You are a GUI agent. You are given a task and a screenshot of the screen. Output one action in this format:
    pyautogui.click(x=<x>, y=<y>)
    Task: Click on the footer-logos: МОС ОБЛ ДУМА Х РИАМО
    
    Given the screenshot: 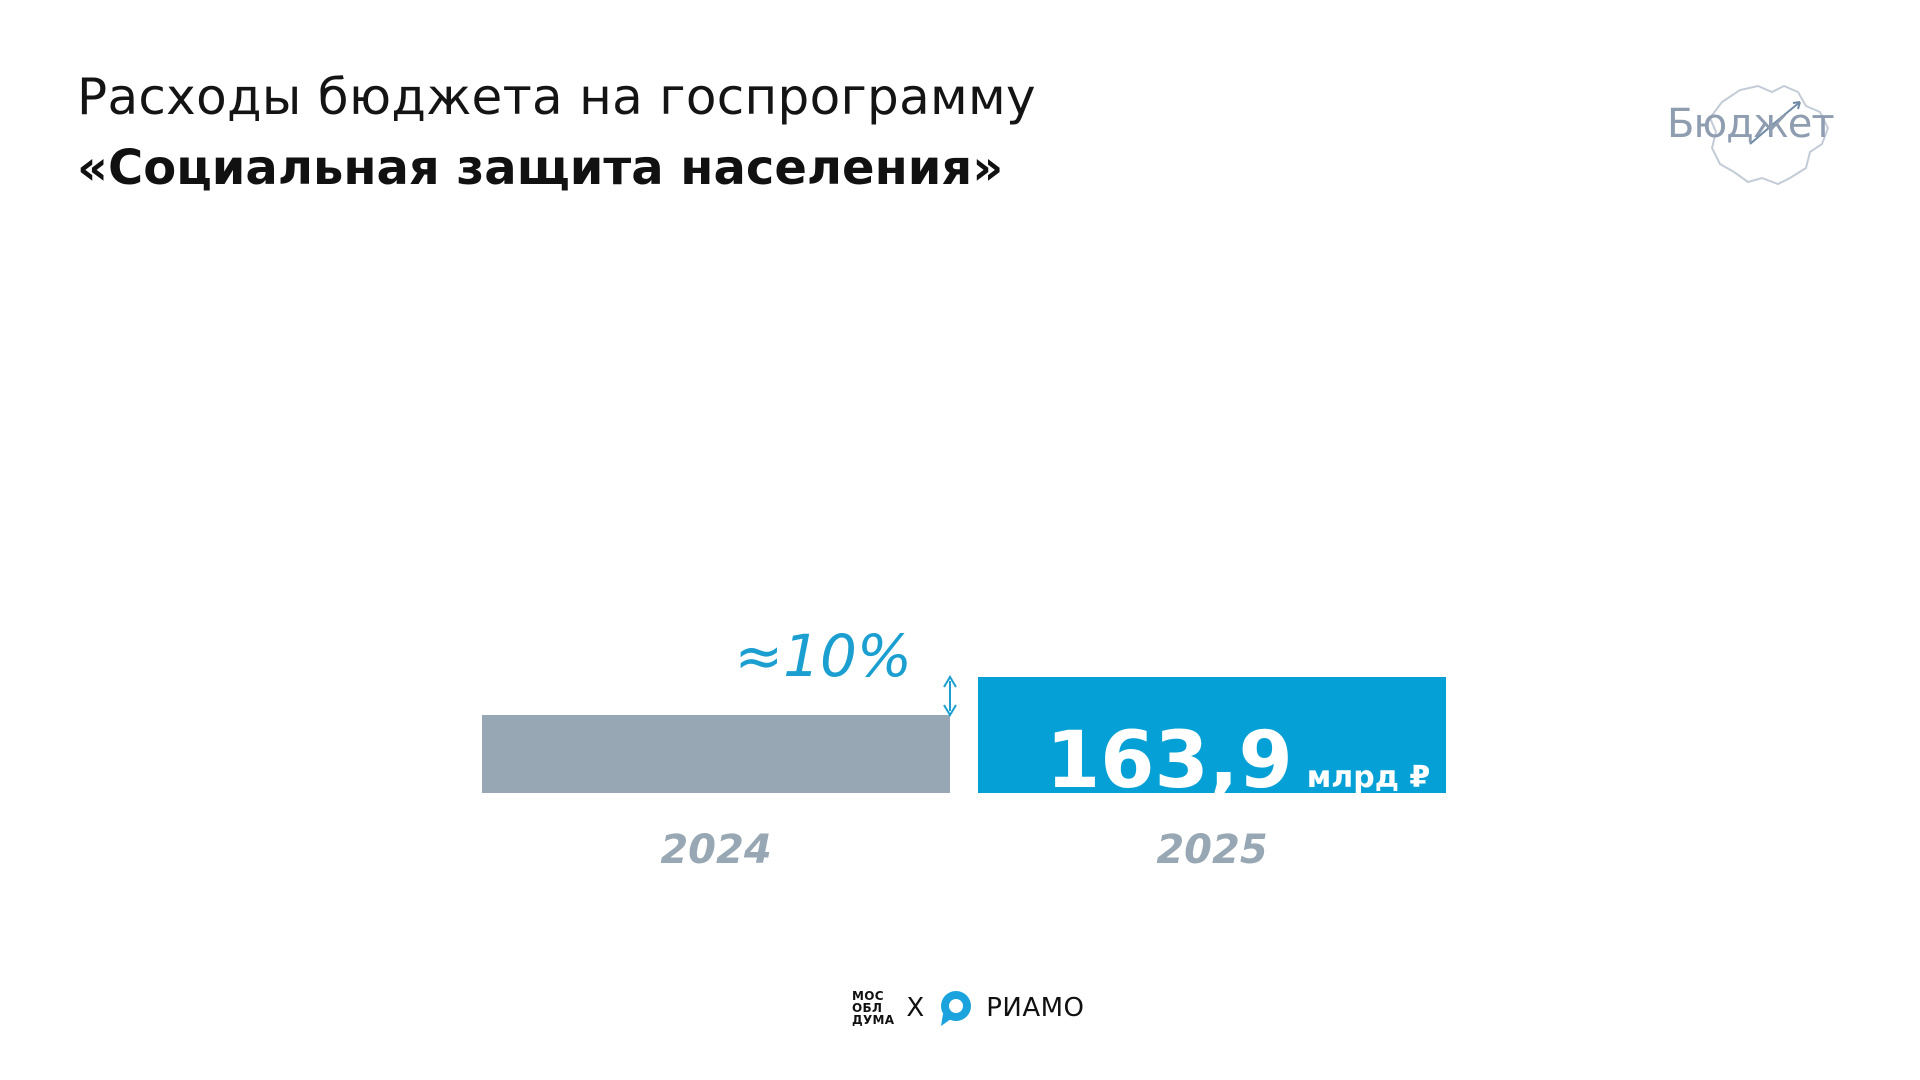 What is the action you would take?
    pyautogui.click(x=968, y=1008)
    